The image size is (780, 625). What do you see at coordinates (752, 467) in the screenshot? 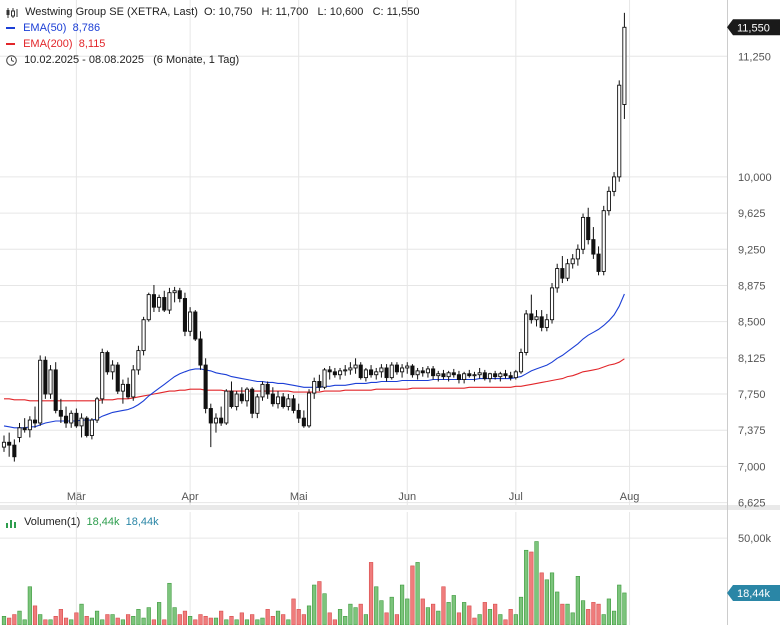
I see `price-tick-label: 7,000` at bounding box center [752, 467].